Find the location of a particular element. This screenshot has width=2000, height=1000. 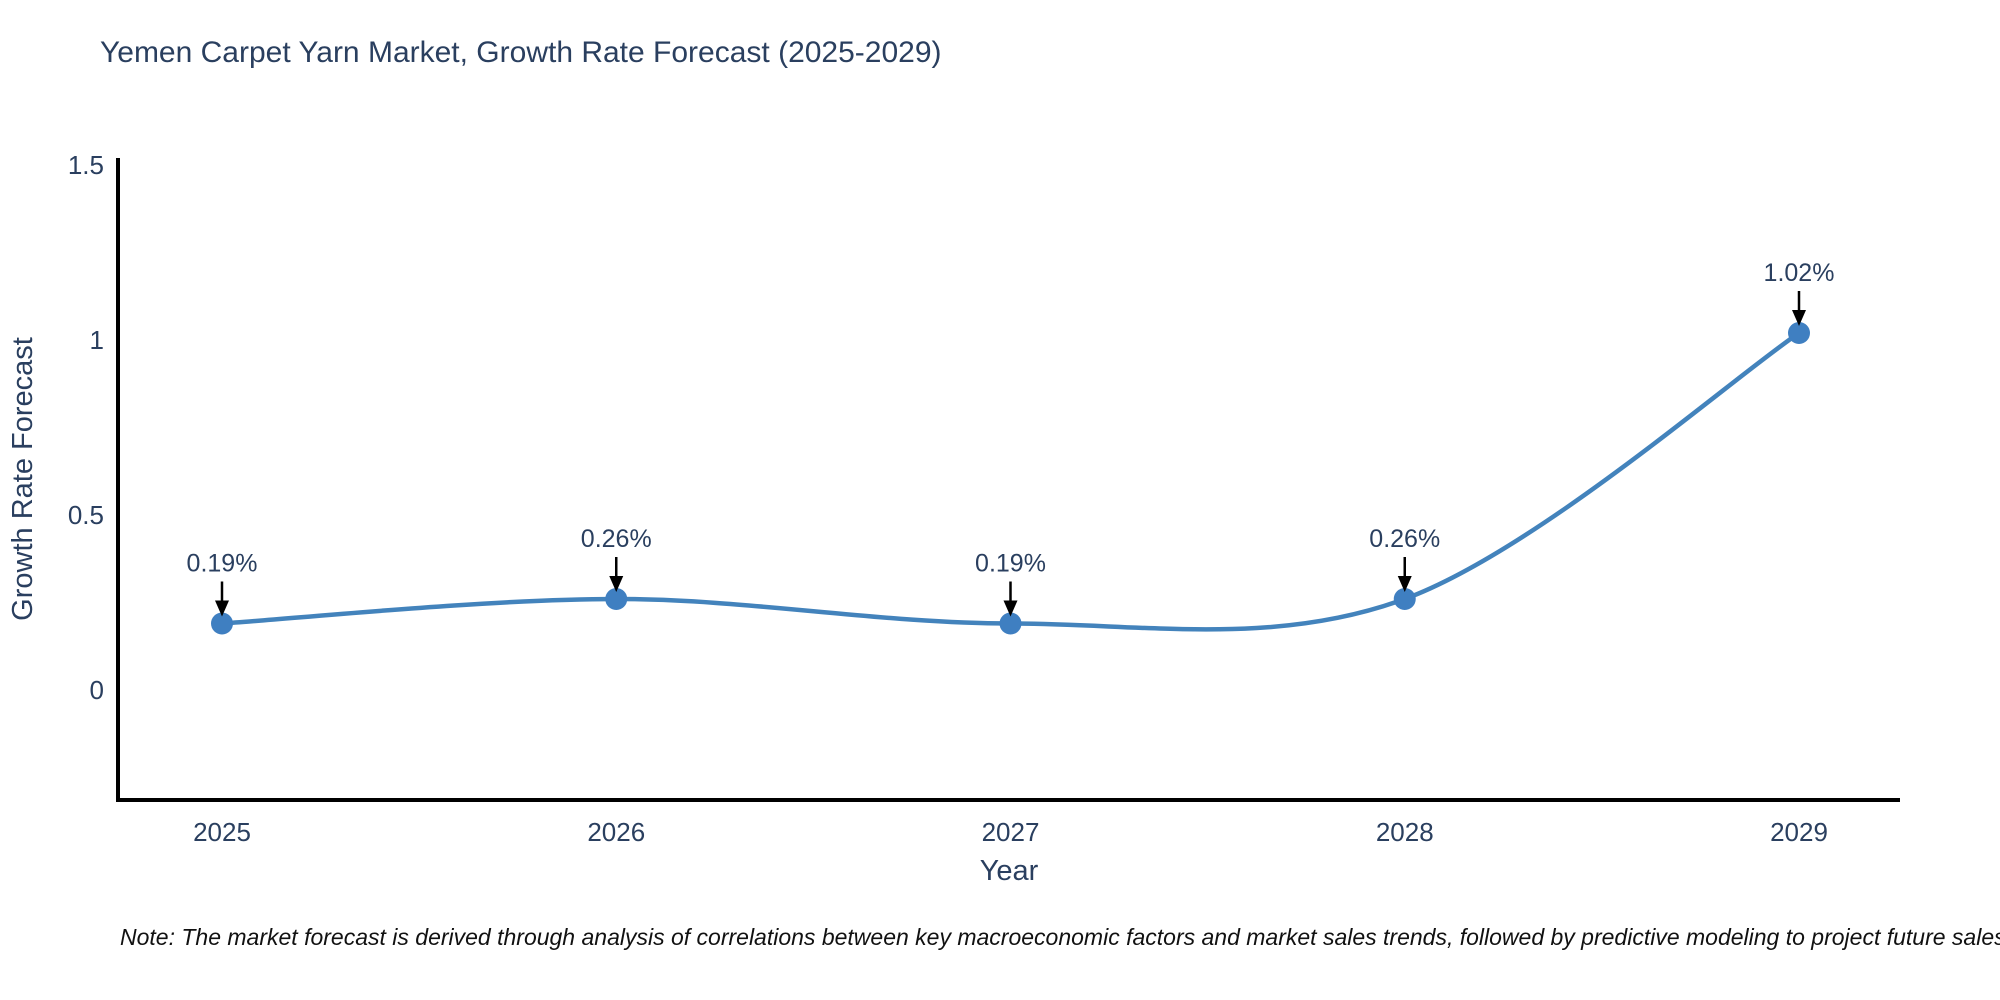

x-tick-label: 2027 is located at coordinates (1011, 832).